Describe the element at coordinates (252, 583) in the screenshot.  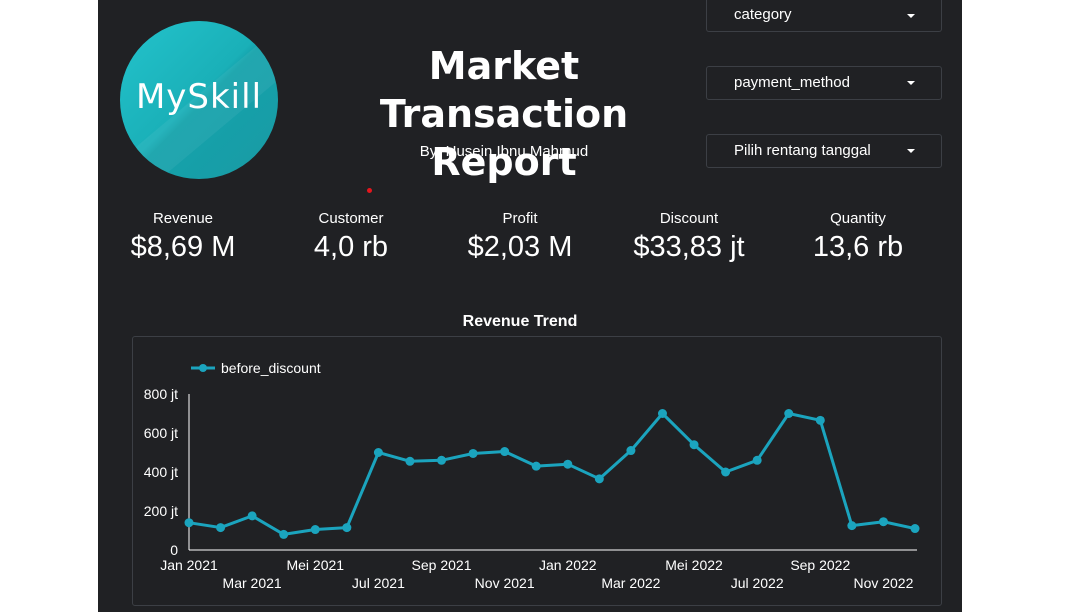
I see `x-tick-label: Mar 2021` at that location.